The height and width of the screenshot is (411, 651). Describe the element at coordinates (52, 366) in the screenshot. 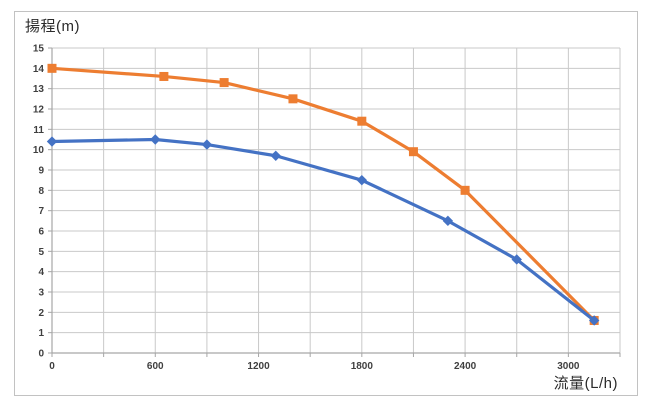

I see `x-tick-label: 0` at that location.